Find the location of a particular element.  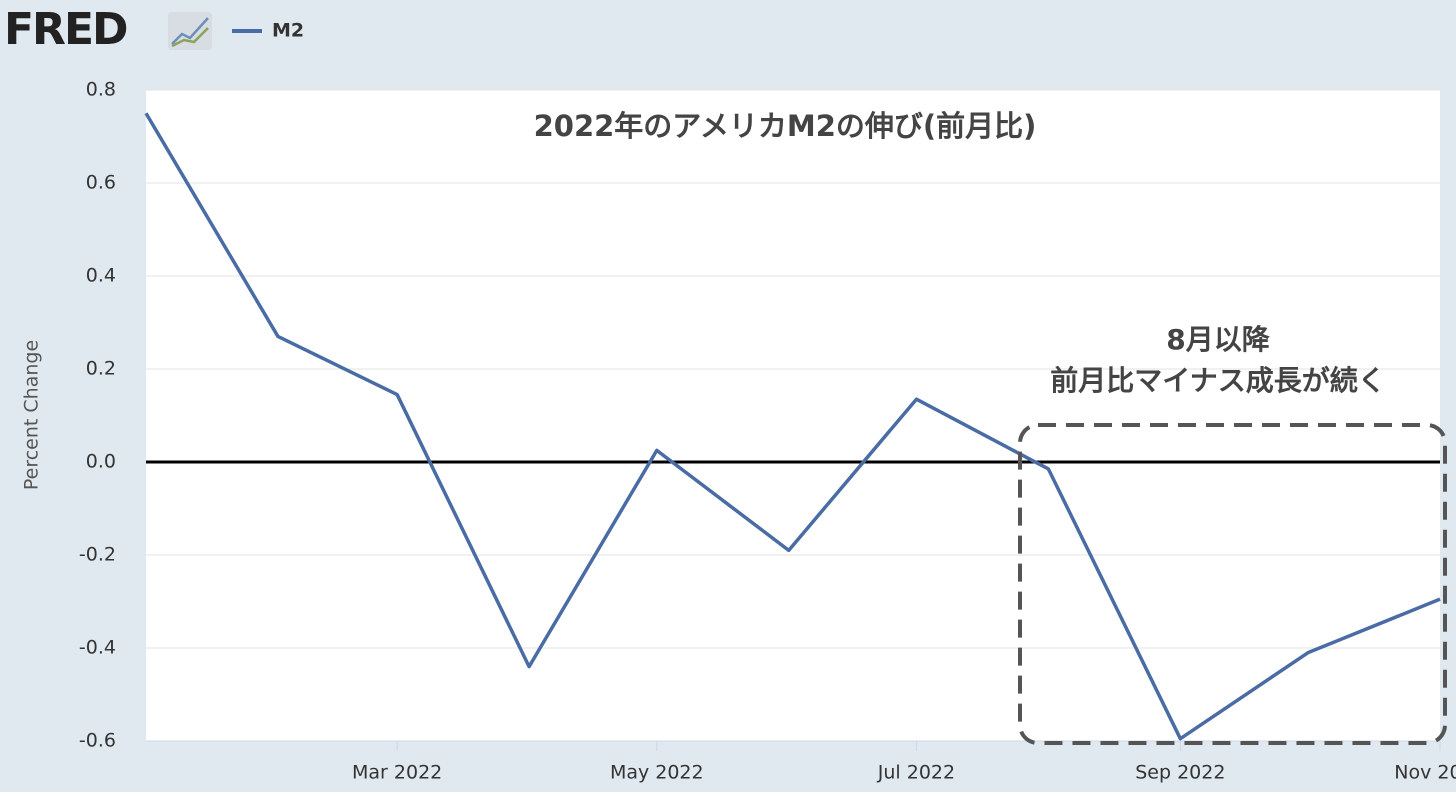

y-tick-label: 0.4 is located at coordinates (101, 276).